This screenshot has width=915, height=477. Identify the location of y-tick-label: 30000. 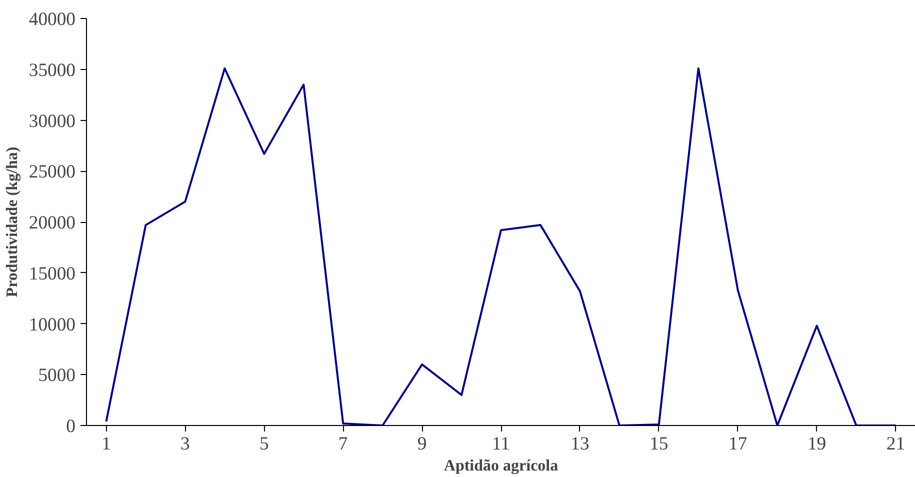
(52, 121).